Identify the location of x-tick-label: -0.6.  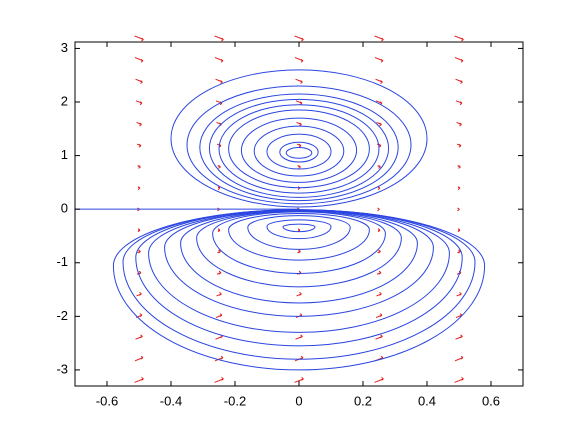
(107, 400).